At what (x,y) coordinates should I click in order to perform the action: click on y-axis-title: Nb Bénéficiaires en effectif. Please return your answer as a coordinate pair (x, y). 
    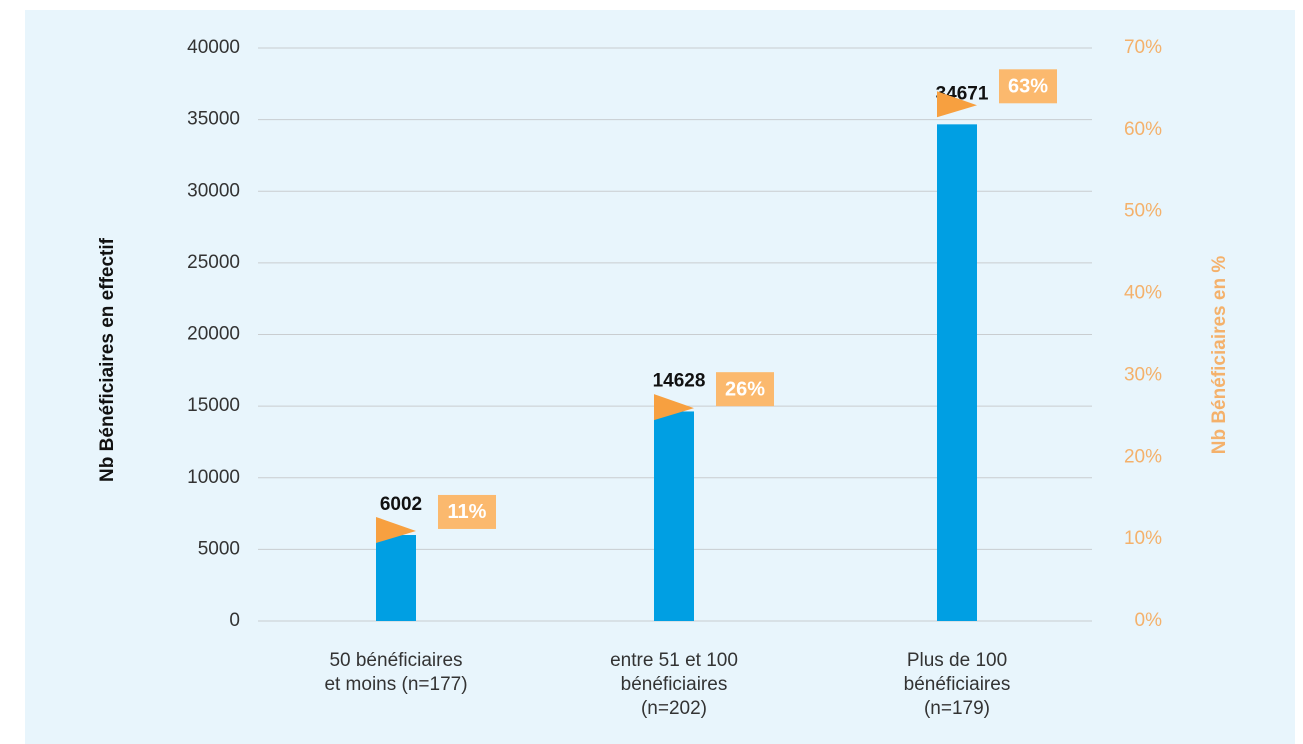
    Looking at the image, I should click on (107, 359).